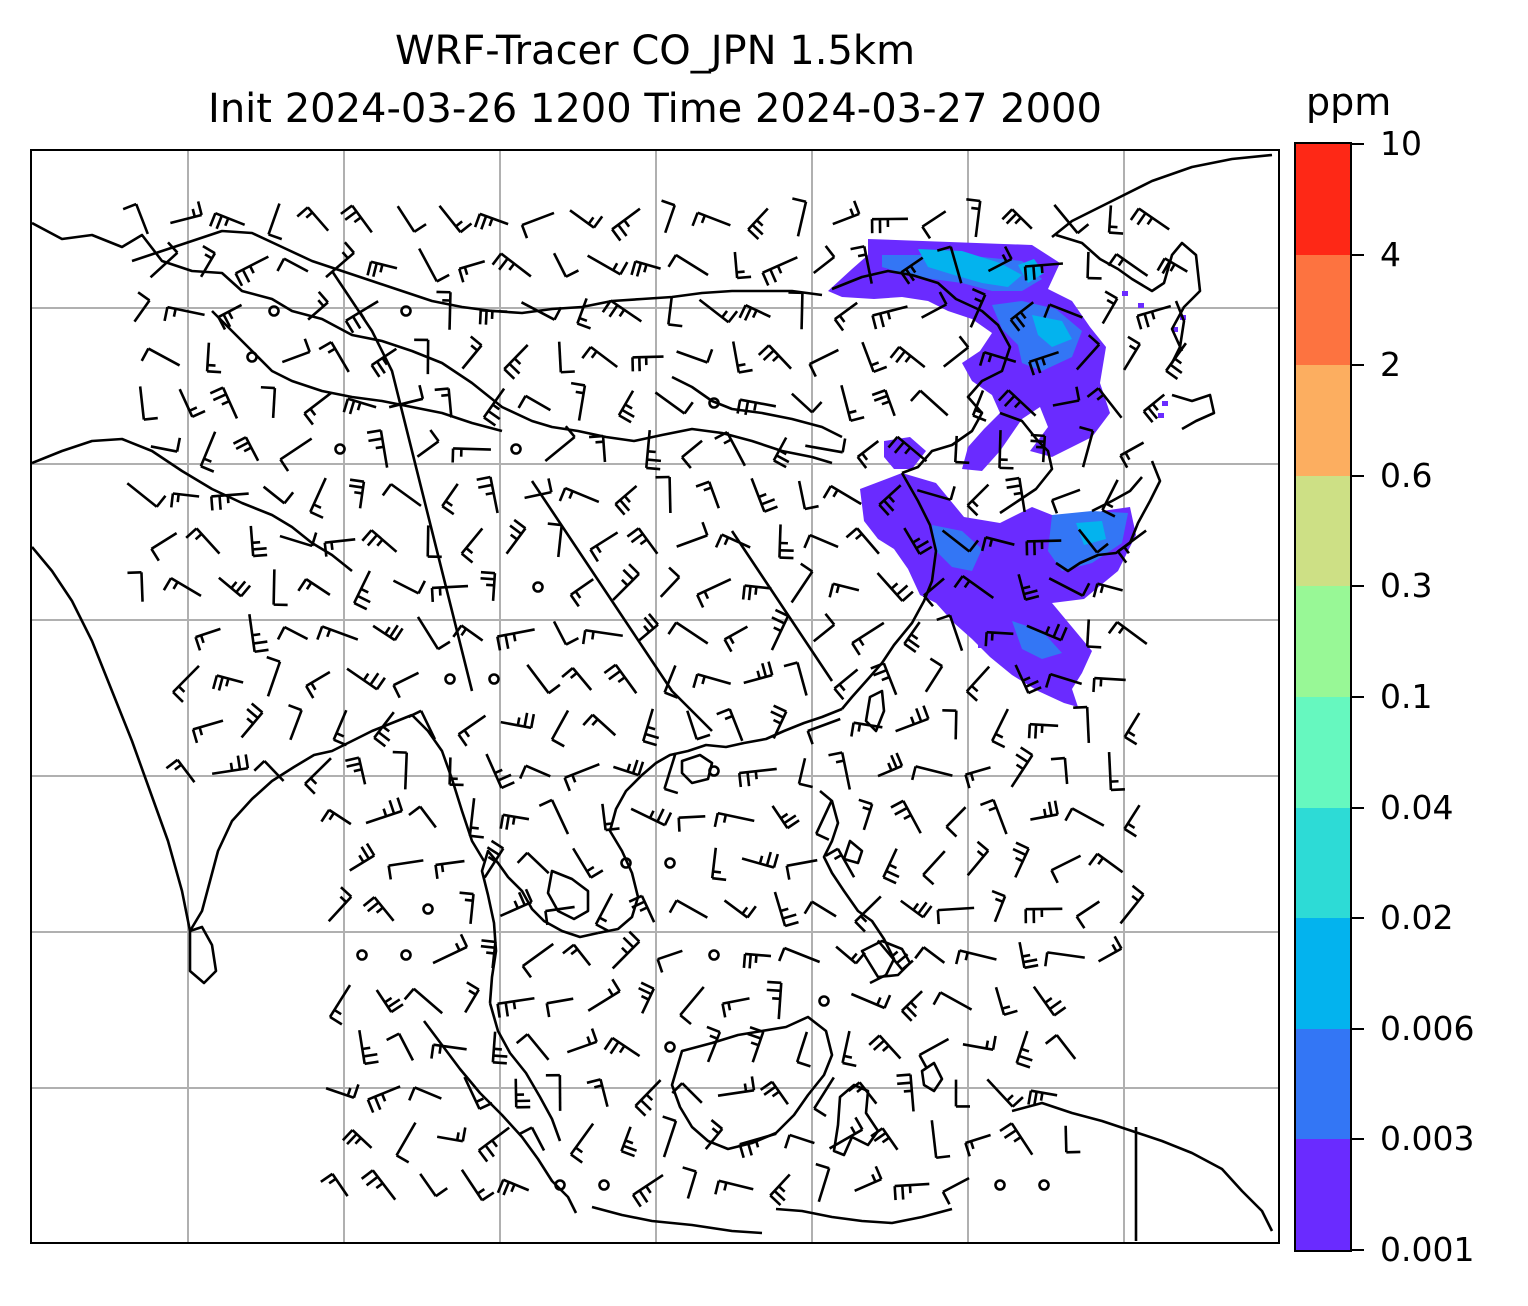  Describe the element at coordinates (1406, 696) in the screenshot. I see `colorbar-tick-label: 0.1` at that location.